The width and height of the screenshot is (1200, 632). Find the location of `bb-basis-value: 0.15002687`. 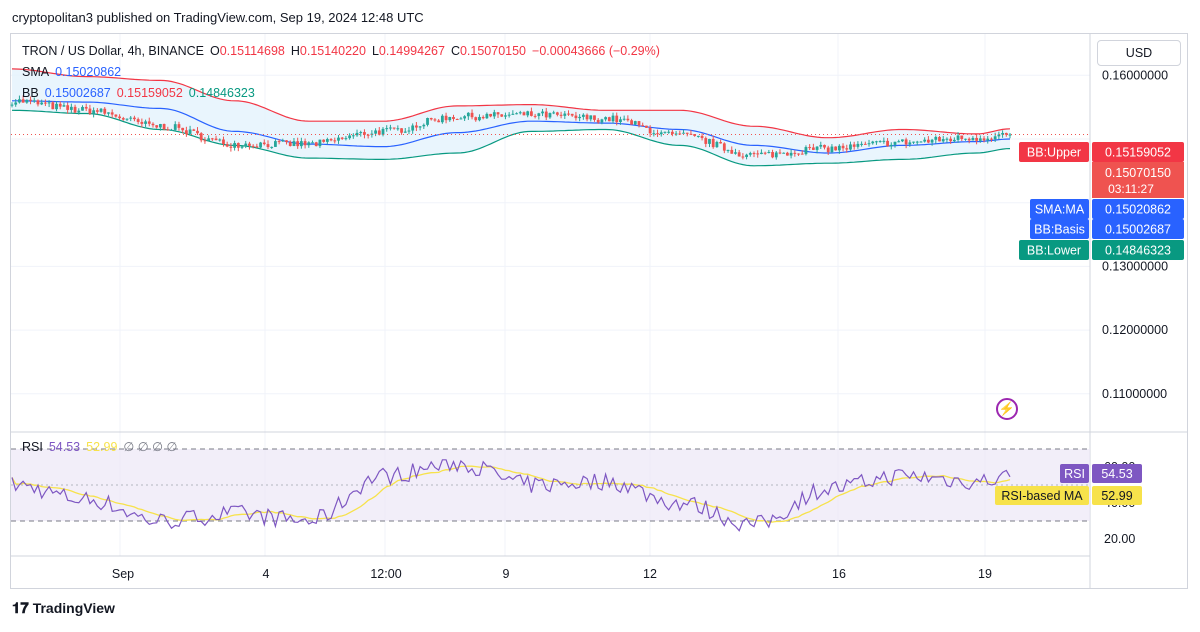

bb-basis-value: 0.15002687 is located at coordinates (77, 93).